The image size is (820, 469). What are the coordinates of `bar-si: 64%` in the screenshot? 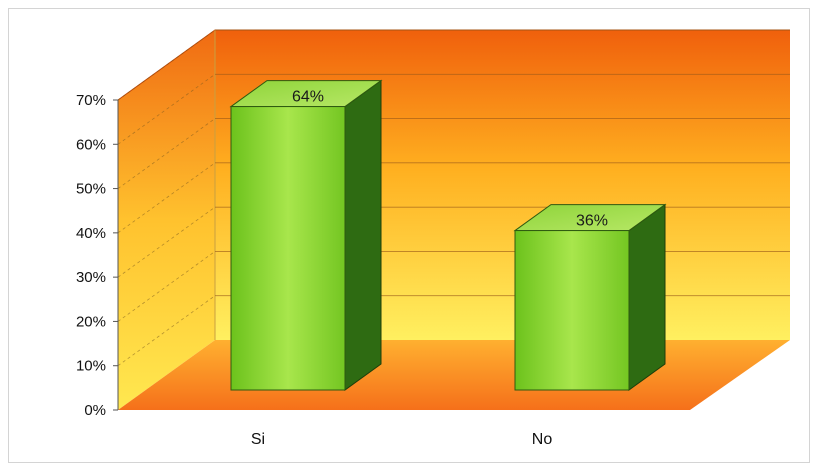 It's located at (306, 235).